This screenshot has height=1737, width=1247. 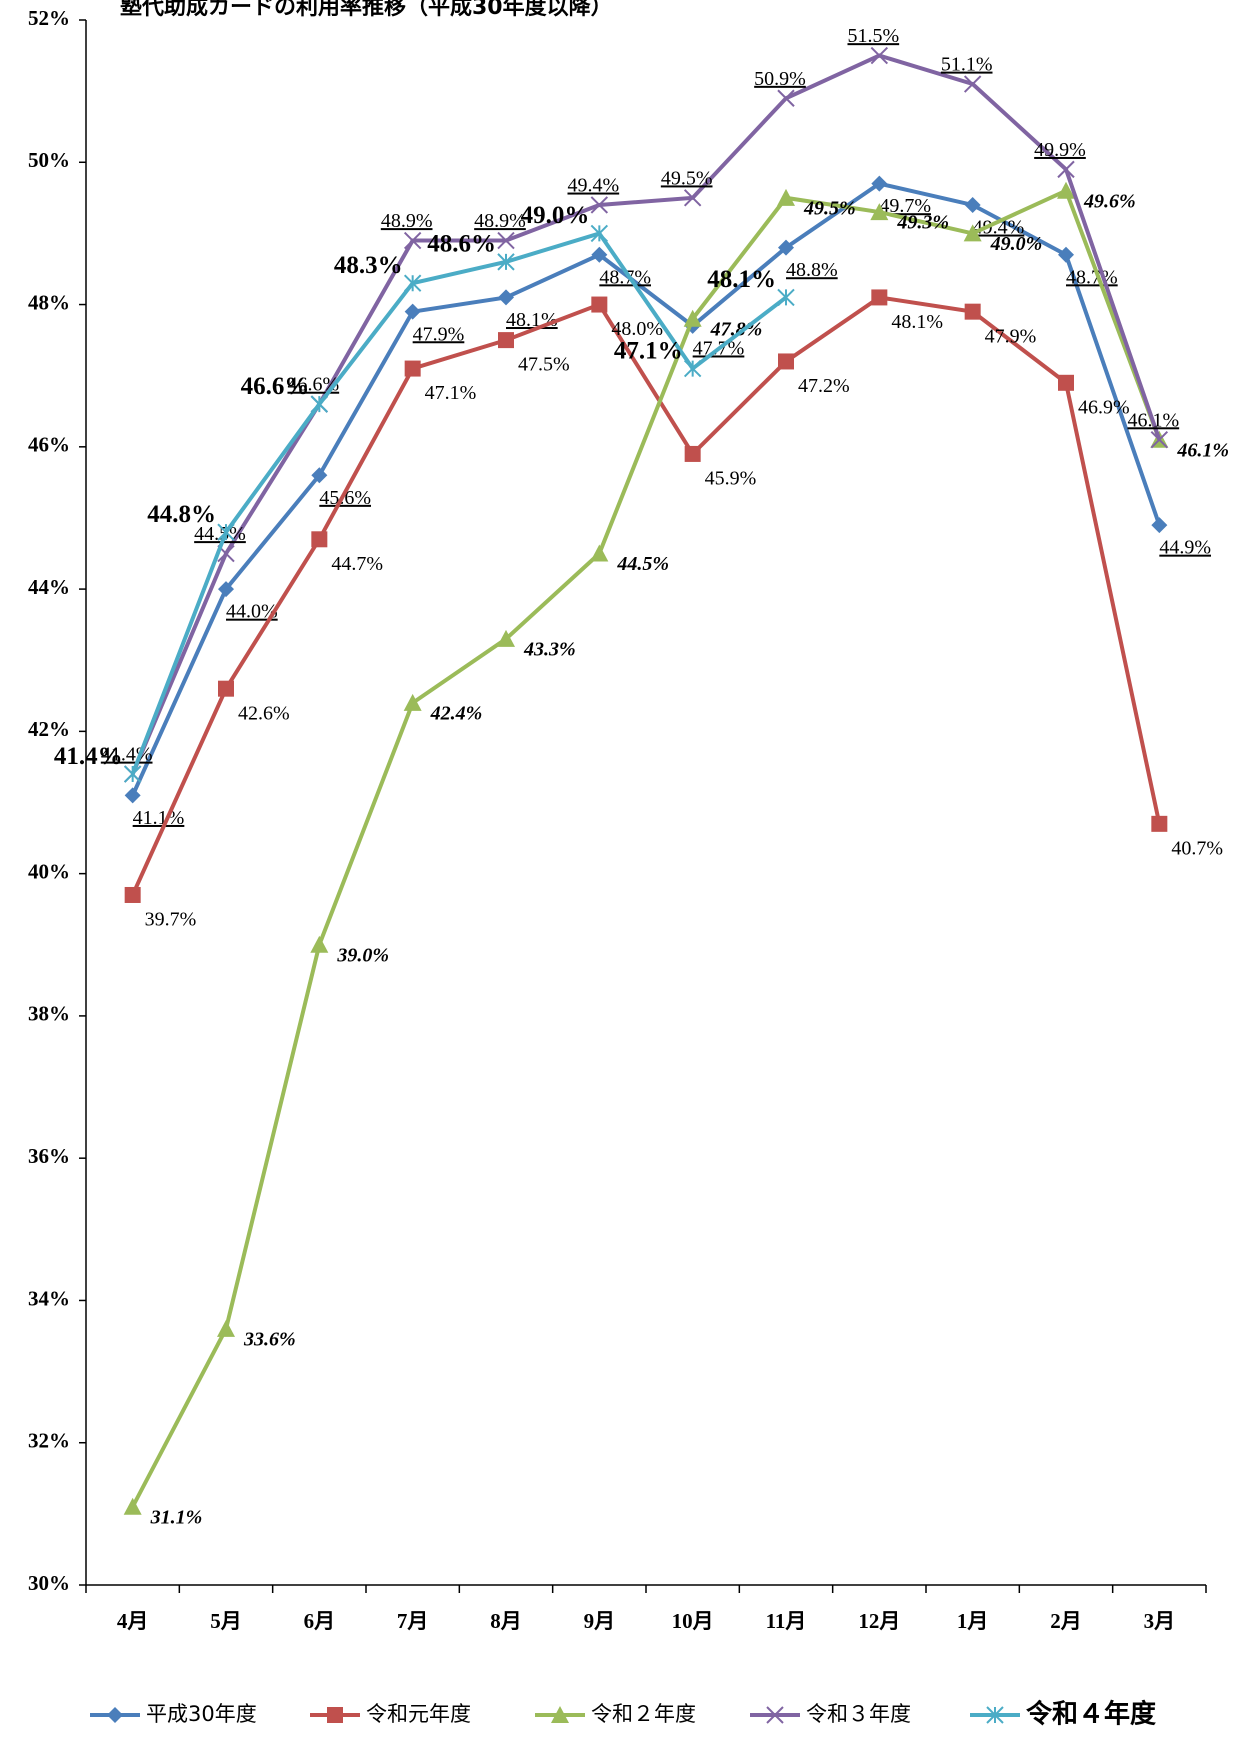 I want to click on data-label: 41.1%, so click(x=159, y=818).